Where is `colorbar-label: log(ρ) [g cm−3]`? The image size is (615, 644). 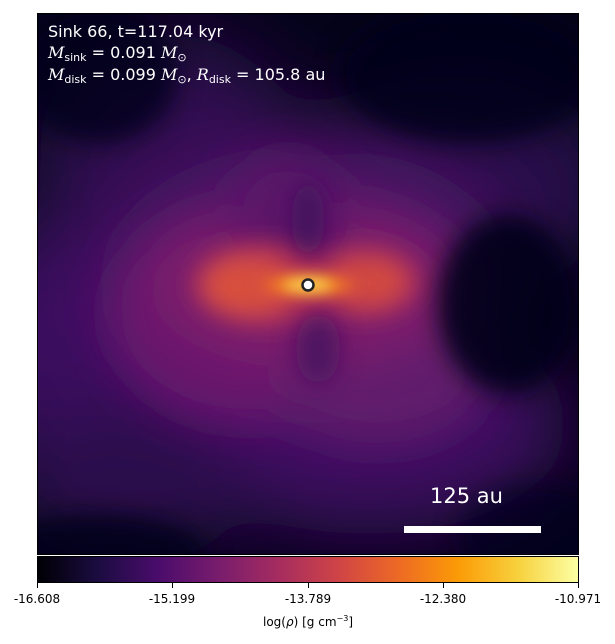
colorbar-label: log(ρ) [g cm−3] is located at coordinates (308, 621).